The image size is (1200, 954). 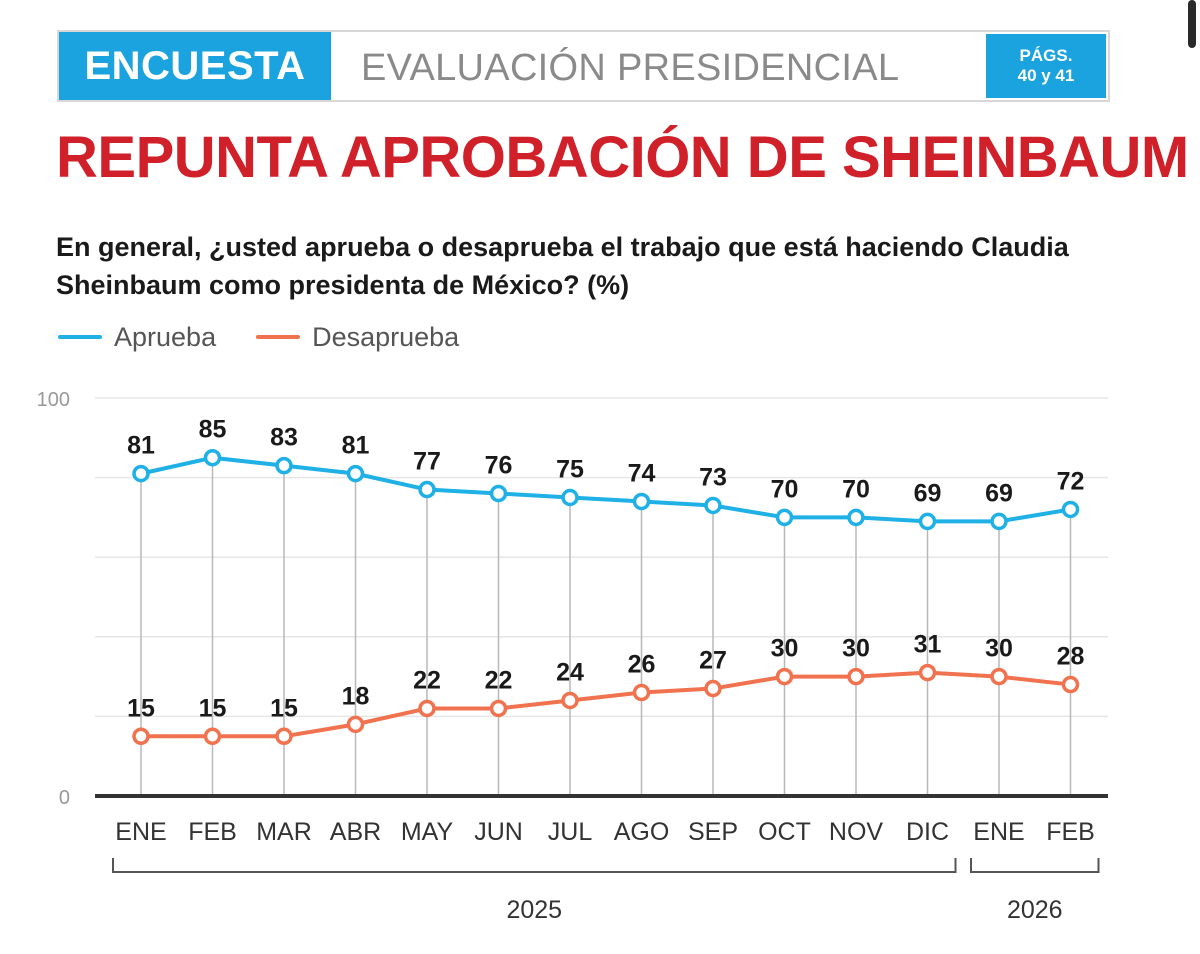 What do you see at coordinates (499, 466) in the screenshot?
I see `data-label-aprueba: 76` at bounding box center [499, 466].